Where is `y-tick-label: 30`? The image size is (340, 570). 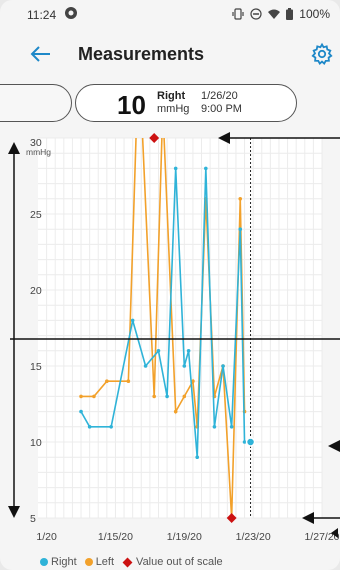
y-tick-label: 30 is located at coordinates (36, 143).